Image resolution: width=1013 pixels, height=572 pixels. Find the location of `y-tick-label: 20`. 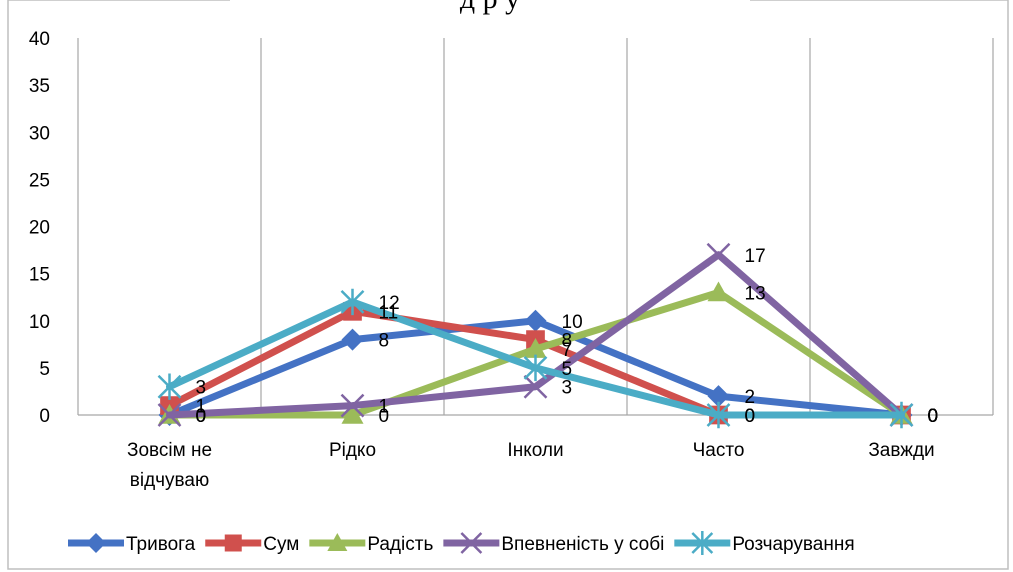

y-tick-label: 20 is located at coordinates (39, 228).